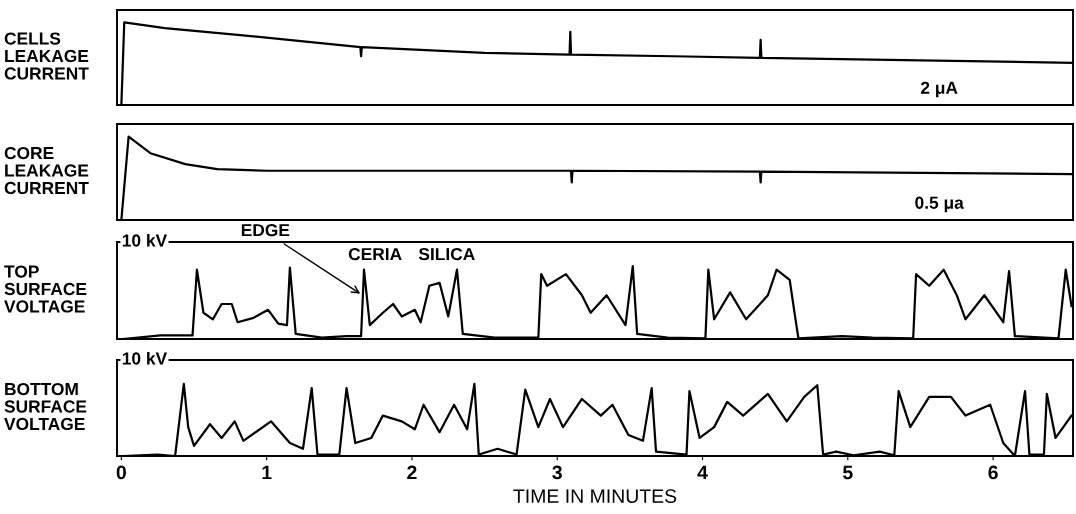  I want to click on annotation: 2 μA, so click(939, 89).